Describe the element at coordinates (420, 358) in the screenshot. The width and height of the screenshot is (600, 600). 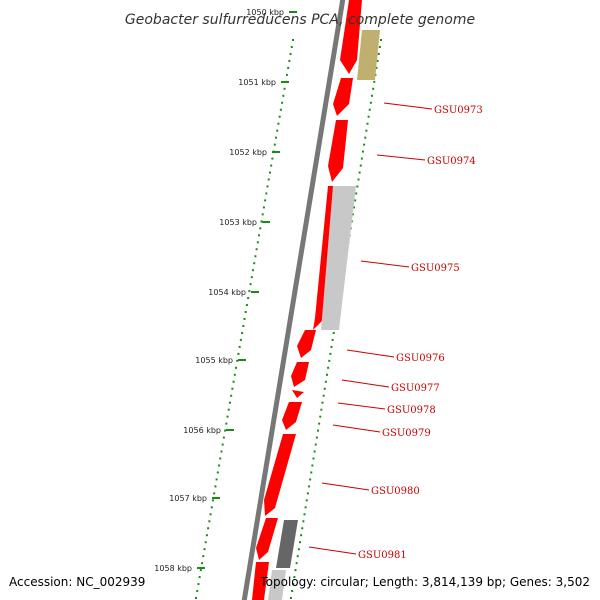
I see `gene-label: GSU0976` at that location.